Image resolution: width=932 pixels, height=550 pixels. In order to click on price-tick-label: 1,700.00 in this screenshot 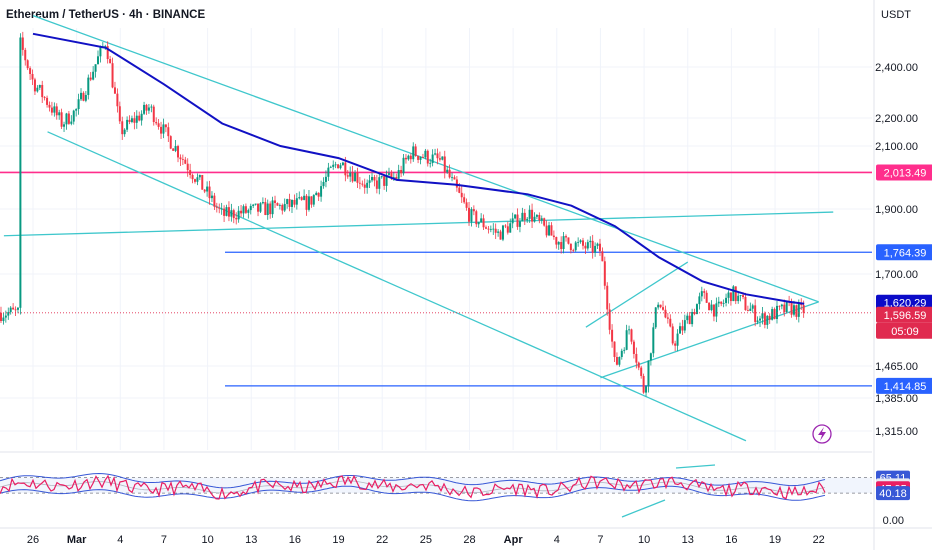, I will do `click(896, 275)`.